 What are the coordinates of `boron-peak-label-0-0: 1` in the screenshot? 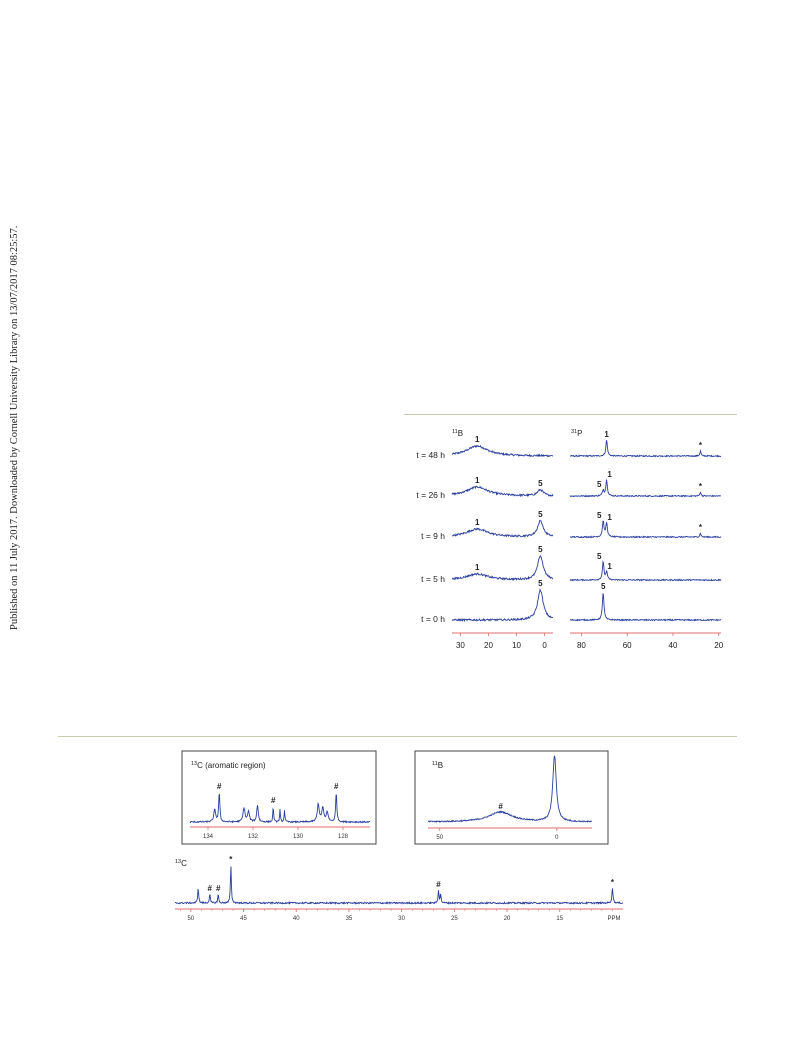 It's located at (477, 439).